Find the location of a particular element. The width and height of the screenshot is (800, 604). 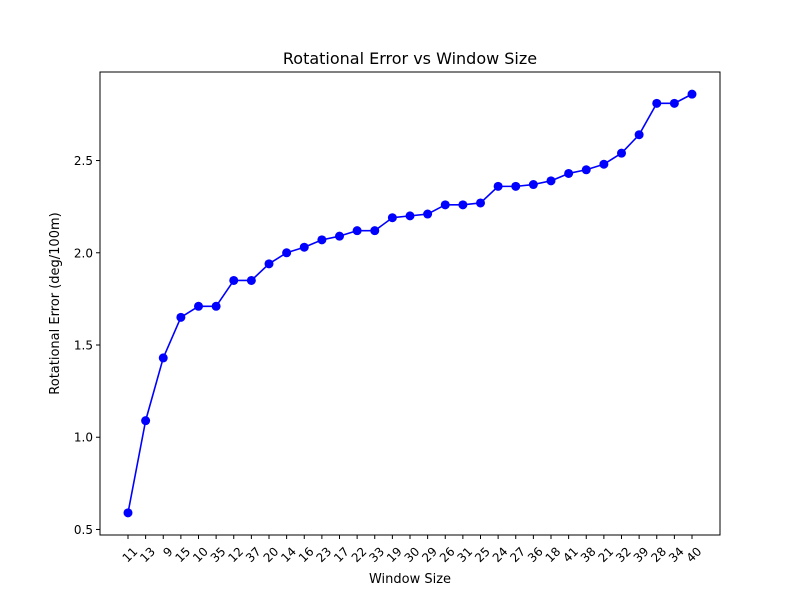

x-axis-label: Window Size is located at coordinates (410, 579).